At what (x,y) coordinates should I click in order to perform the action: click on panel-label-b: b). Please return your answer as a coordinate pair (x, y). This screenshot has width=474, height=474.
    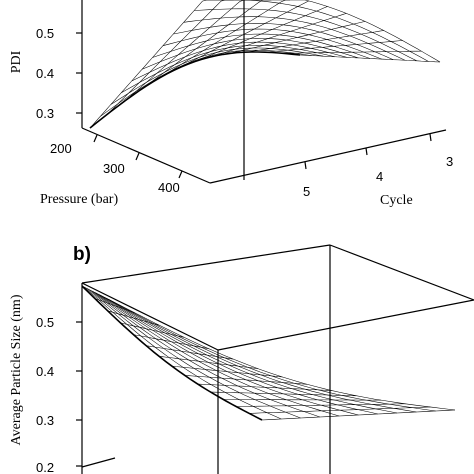
    Looking at the image, I should click on (82, 254).